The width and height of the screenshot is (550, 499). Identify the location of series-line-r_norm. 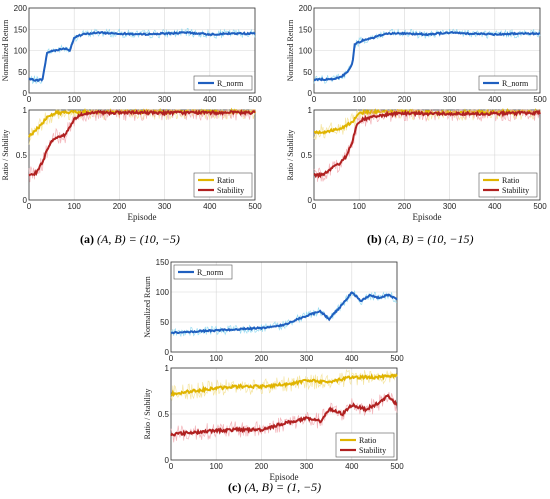
(142, 56).